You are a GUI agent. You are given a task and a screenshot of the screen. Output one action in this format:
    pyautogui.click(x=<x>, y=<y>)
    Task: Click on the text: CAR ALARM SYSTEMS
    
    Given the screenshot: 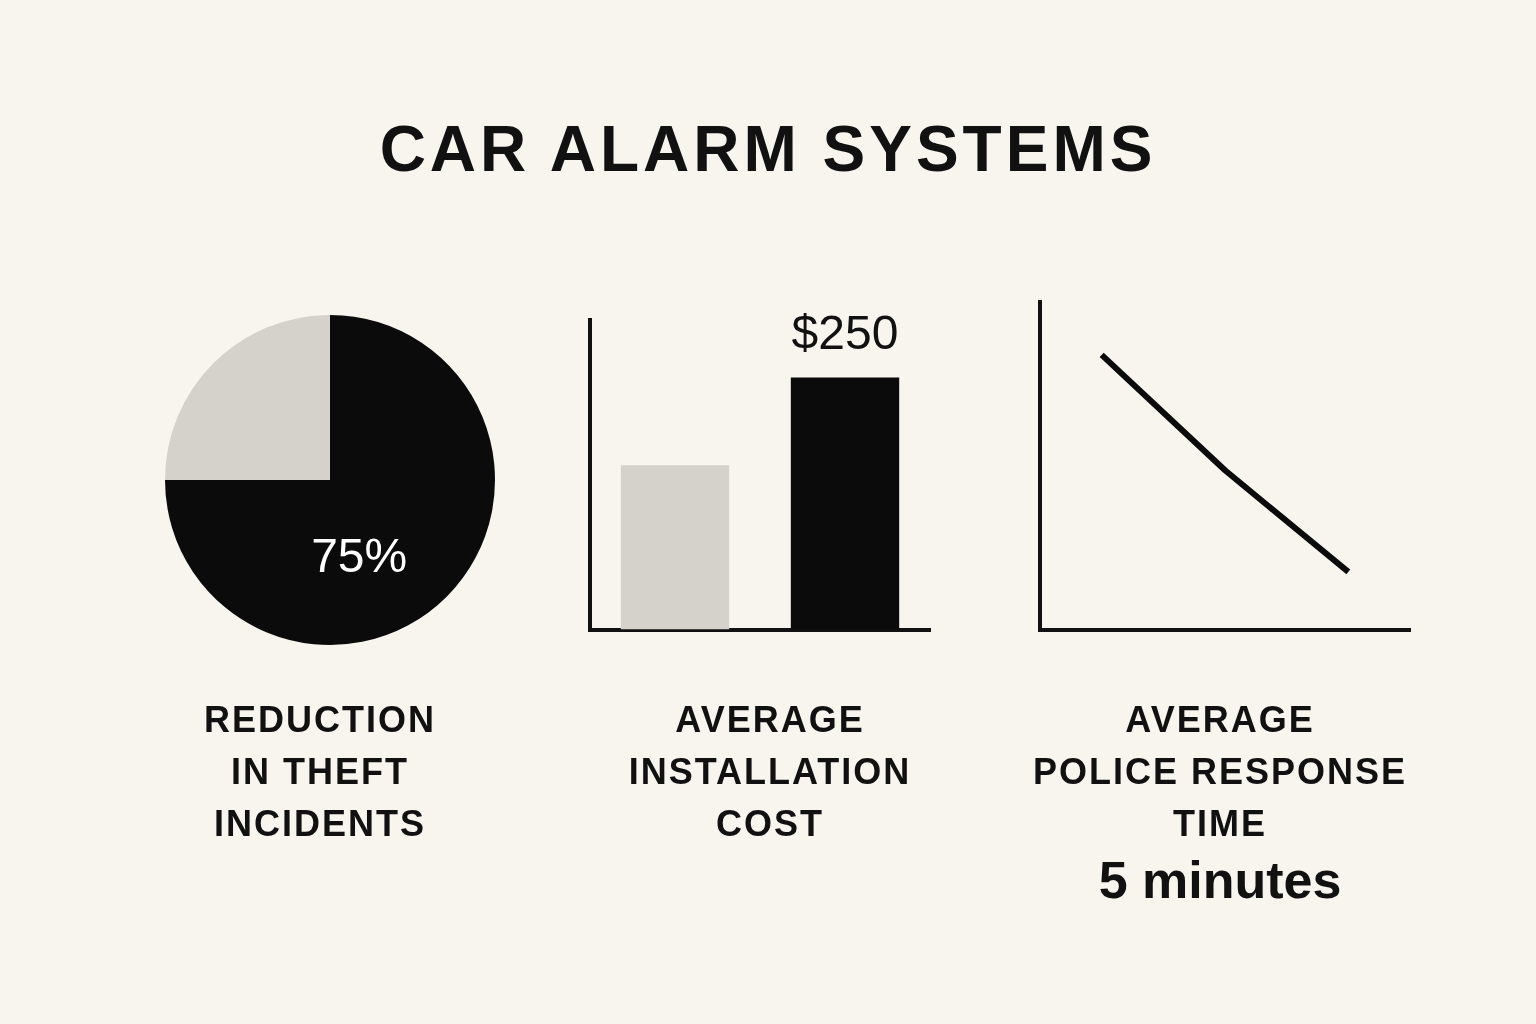 What is the action you would take?
    pyautogui.click(x=768, y=149)
    